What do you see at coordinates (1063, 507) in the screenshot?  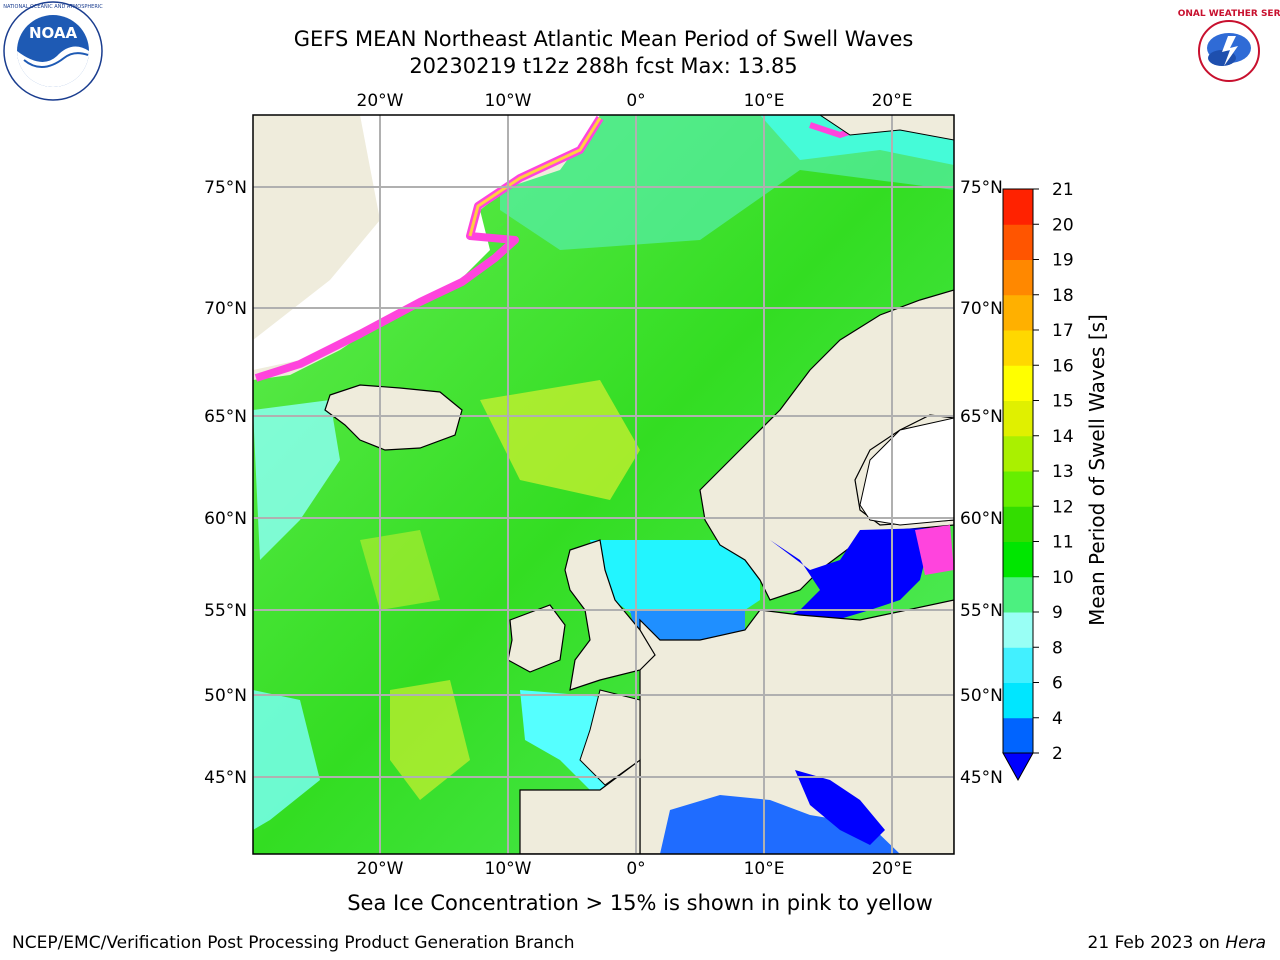 I see `colorbar-tick-label: 12` at bounding box center [1063, 507].